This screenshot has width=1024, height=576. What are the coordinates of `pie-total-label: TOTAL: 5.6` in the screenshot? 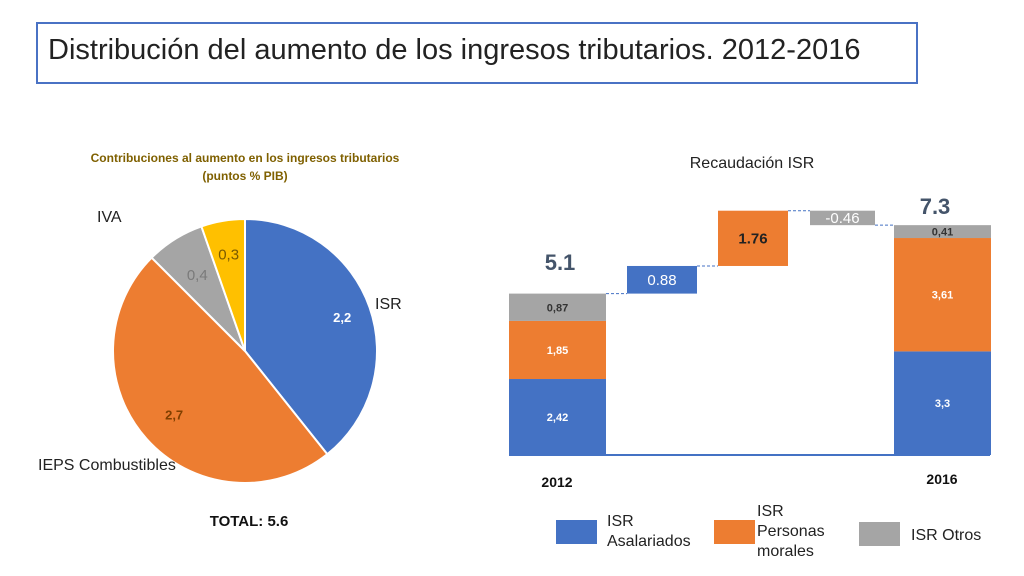 It's located at (249, 521).